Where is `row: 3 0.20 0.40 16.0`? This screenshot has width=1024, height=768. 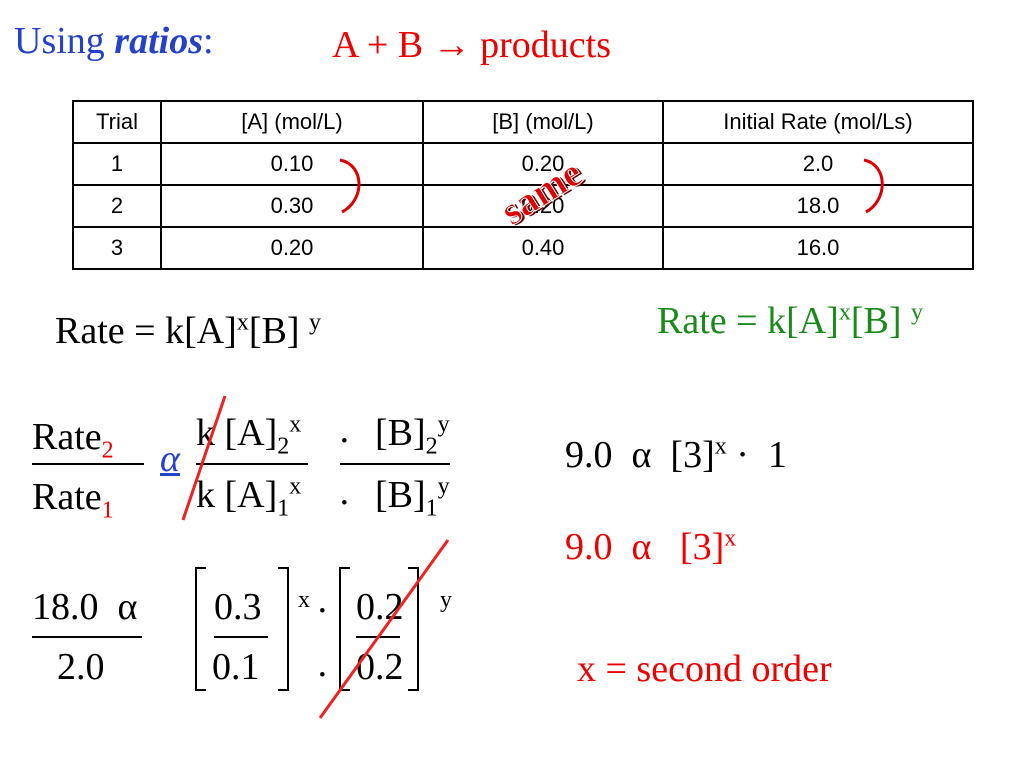 row: 3 0.20 0.40 16.0 is located at coordinates (523, 248).